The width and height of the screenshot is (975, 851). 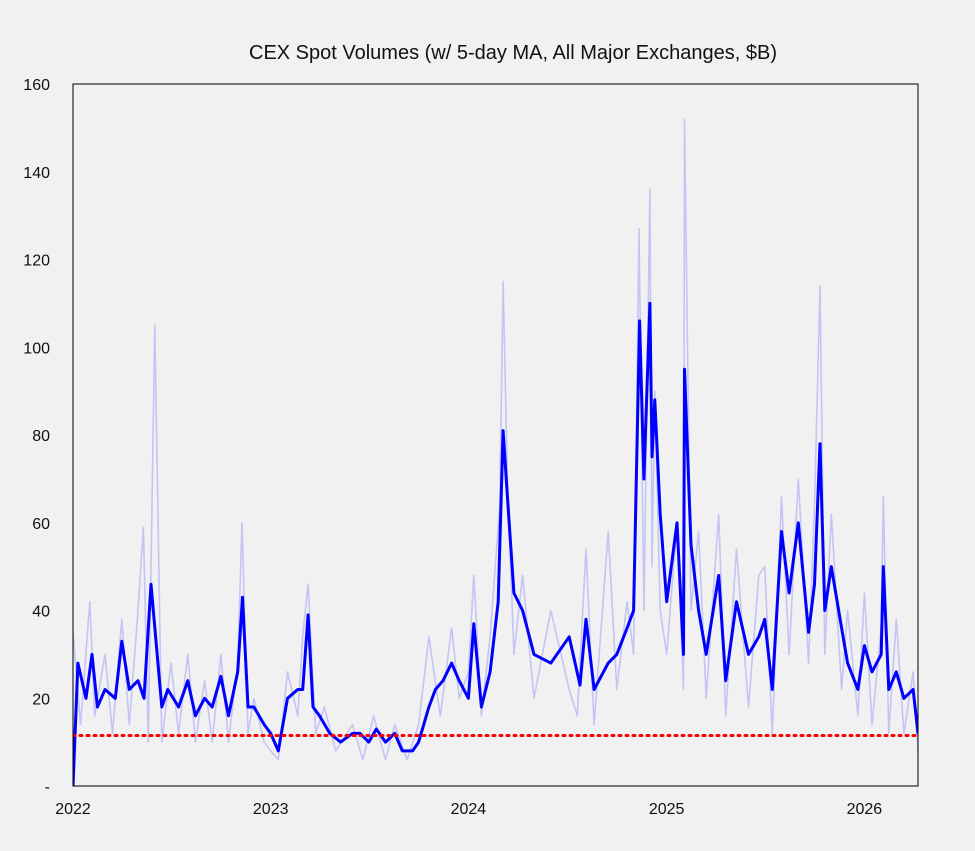 I want to click on y-tick-label: 140, so click(x=36, y=173).